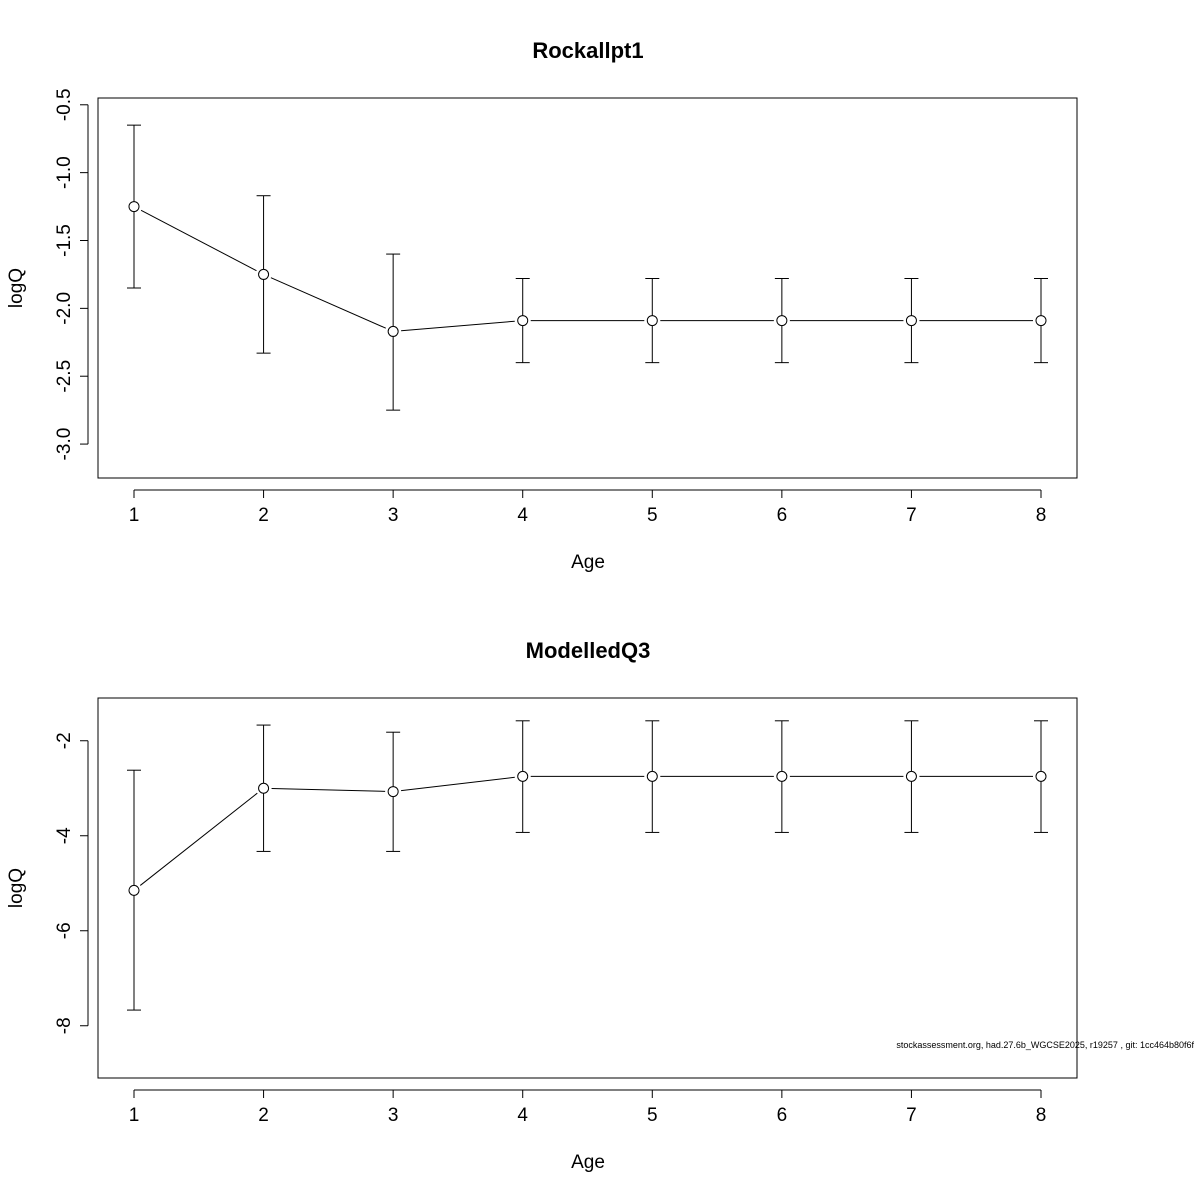  I want to click on chart-title: ModelledQ3, so click(588, 650).